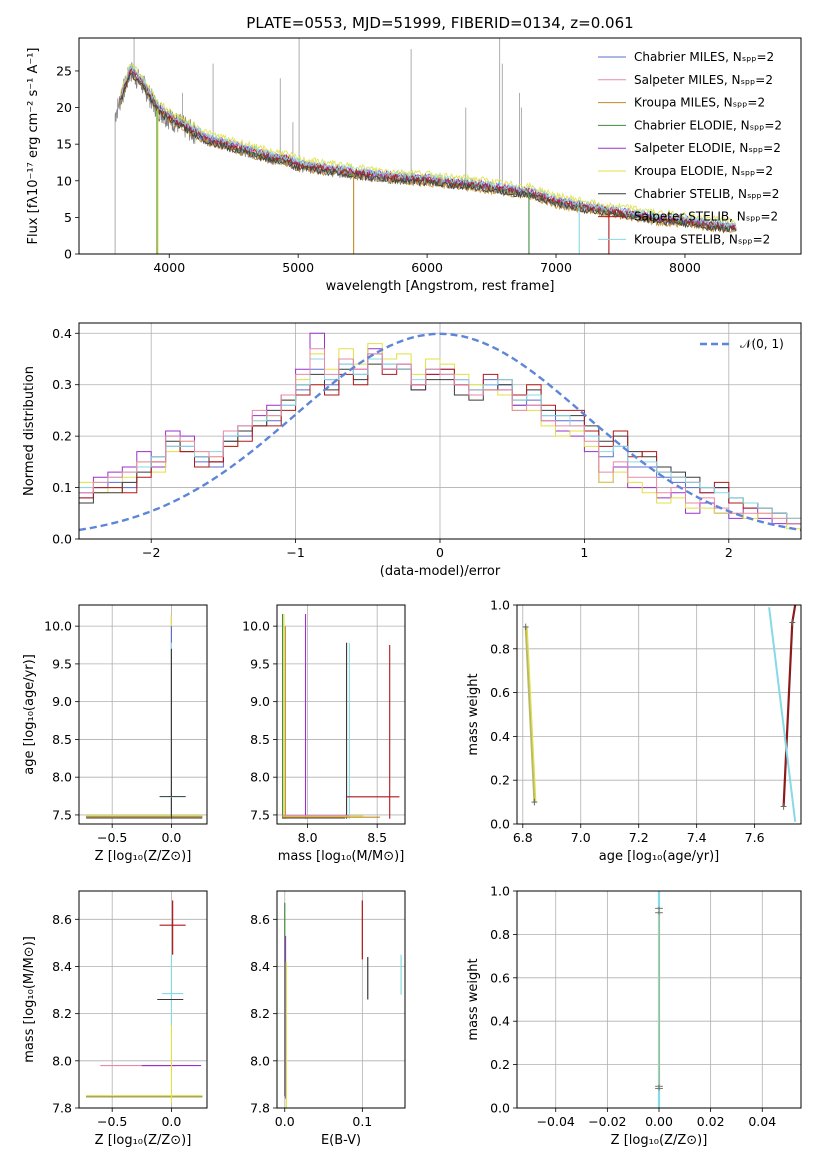 The width and height of the screenshot is (819, 1170). What do you see at coordinates (703, 171) in the screenshot?
I see `legend-label: Kroupa ELODIE, Nₛₚₚ=2` at bounding box center [703, 171].